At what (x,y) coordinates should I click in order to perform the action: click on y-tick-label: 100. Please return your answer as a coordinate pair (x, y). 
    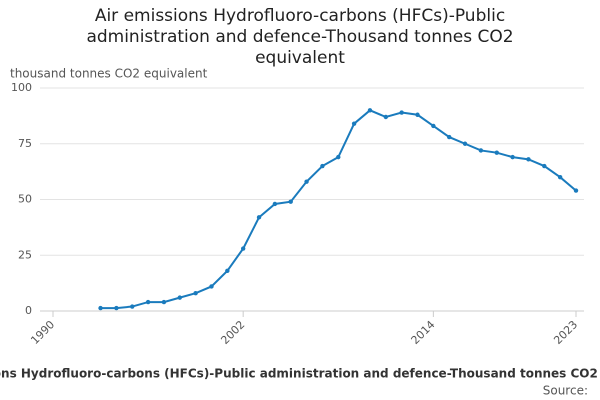
    Looking at the image, I should click on (21, 87).